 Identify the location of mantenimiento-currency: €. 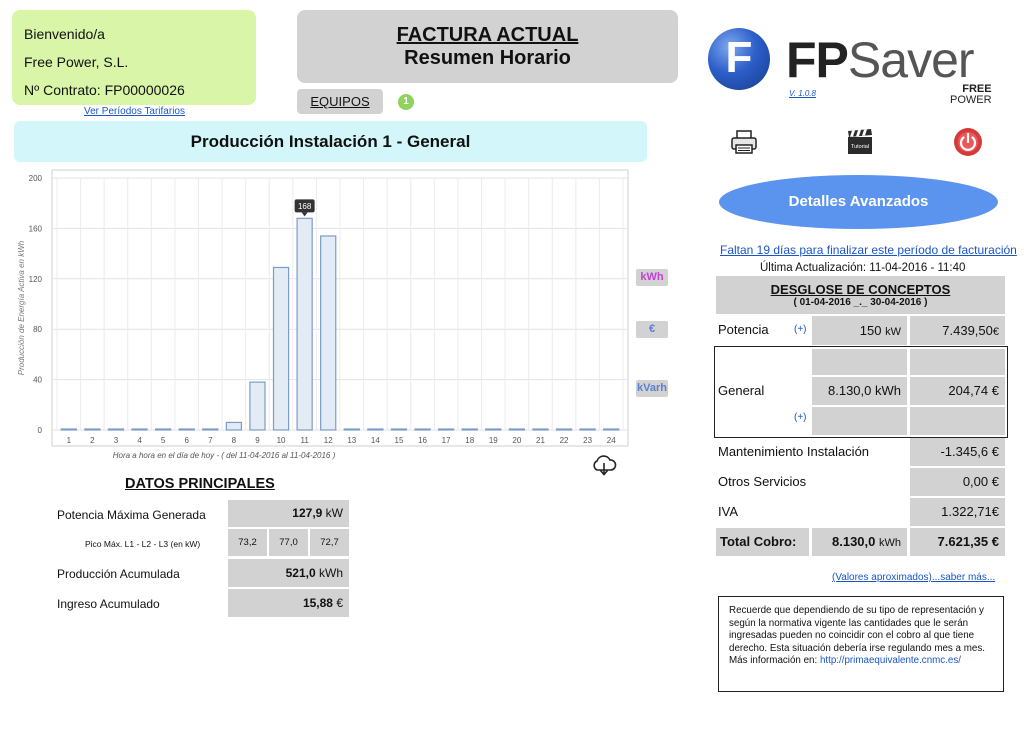
(995, 451).